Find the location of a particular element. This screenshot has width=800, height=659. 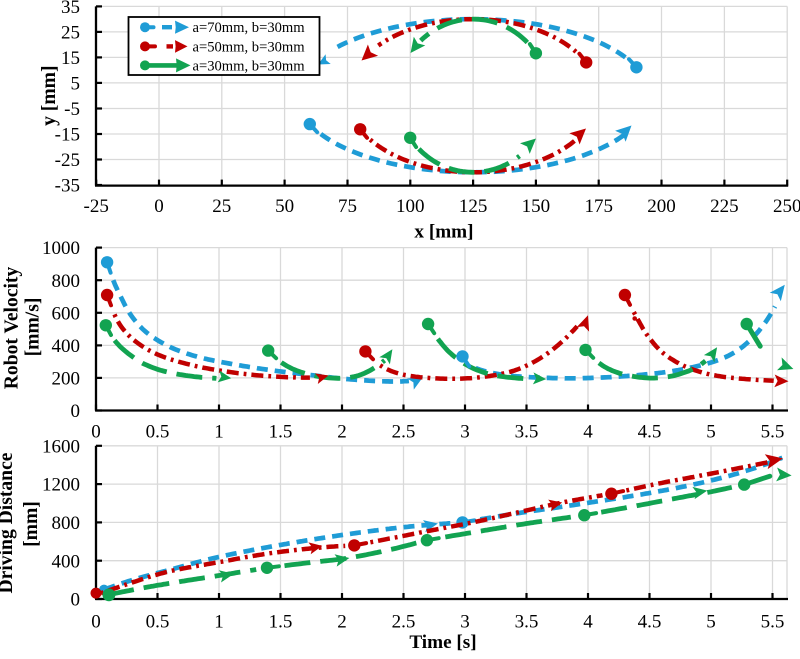

svg-text: -15 is located at coordinates (67, 135).